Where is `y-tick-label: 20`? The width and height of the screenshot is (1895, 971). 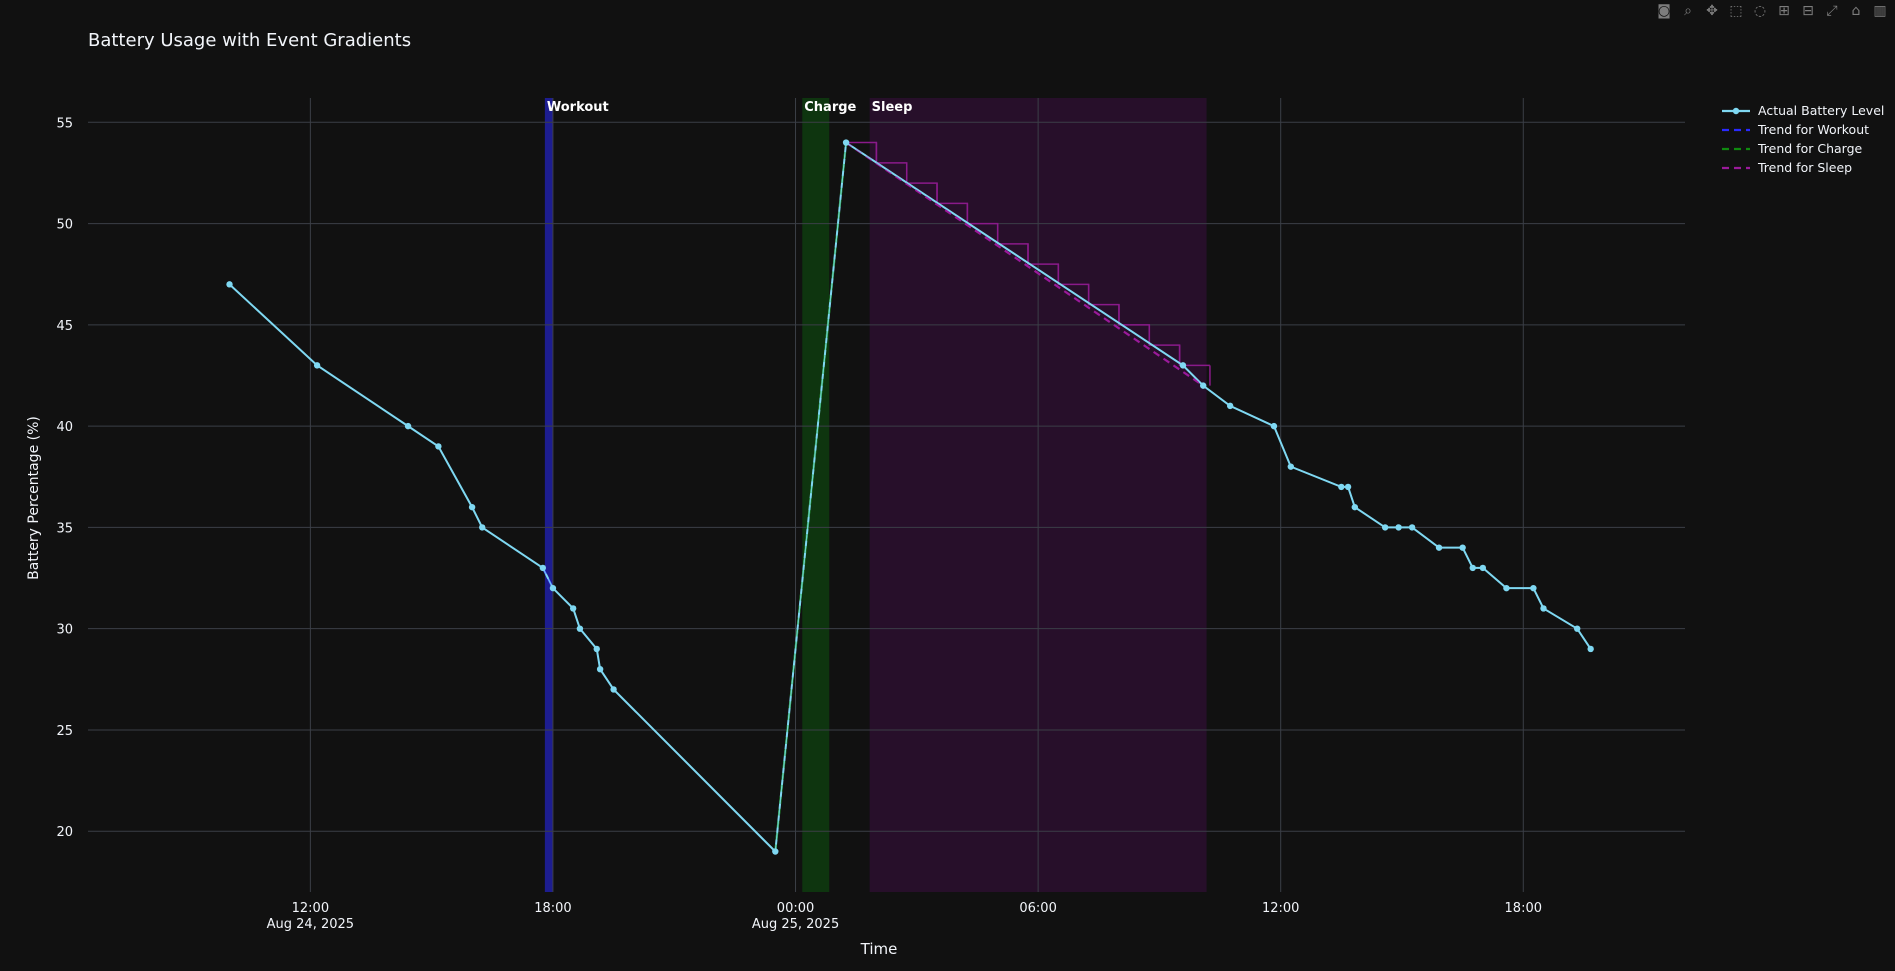 y-tick-label: 20 is located at coordinates (64, 832).